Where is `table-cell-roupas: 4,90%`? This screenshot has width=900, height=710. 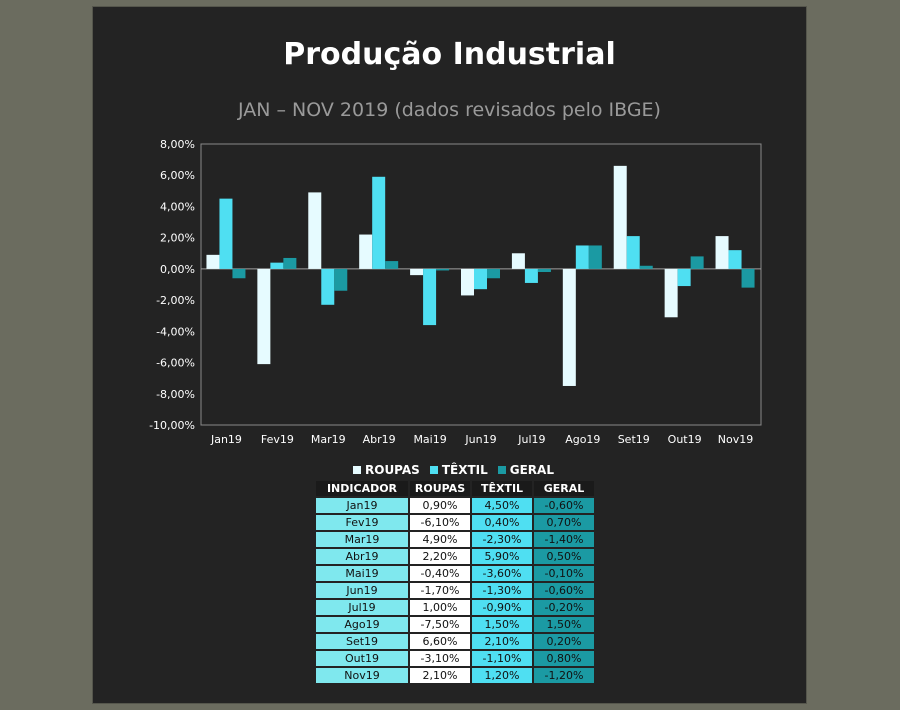
table-cell-roupas: 4,90% is located at coordinates (440, 539).